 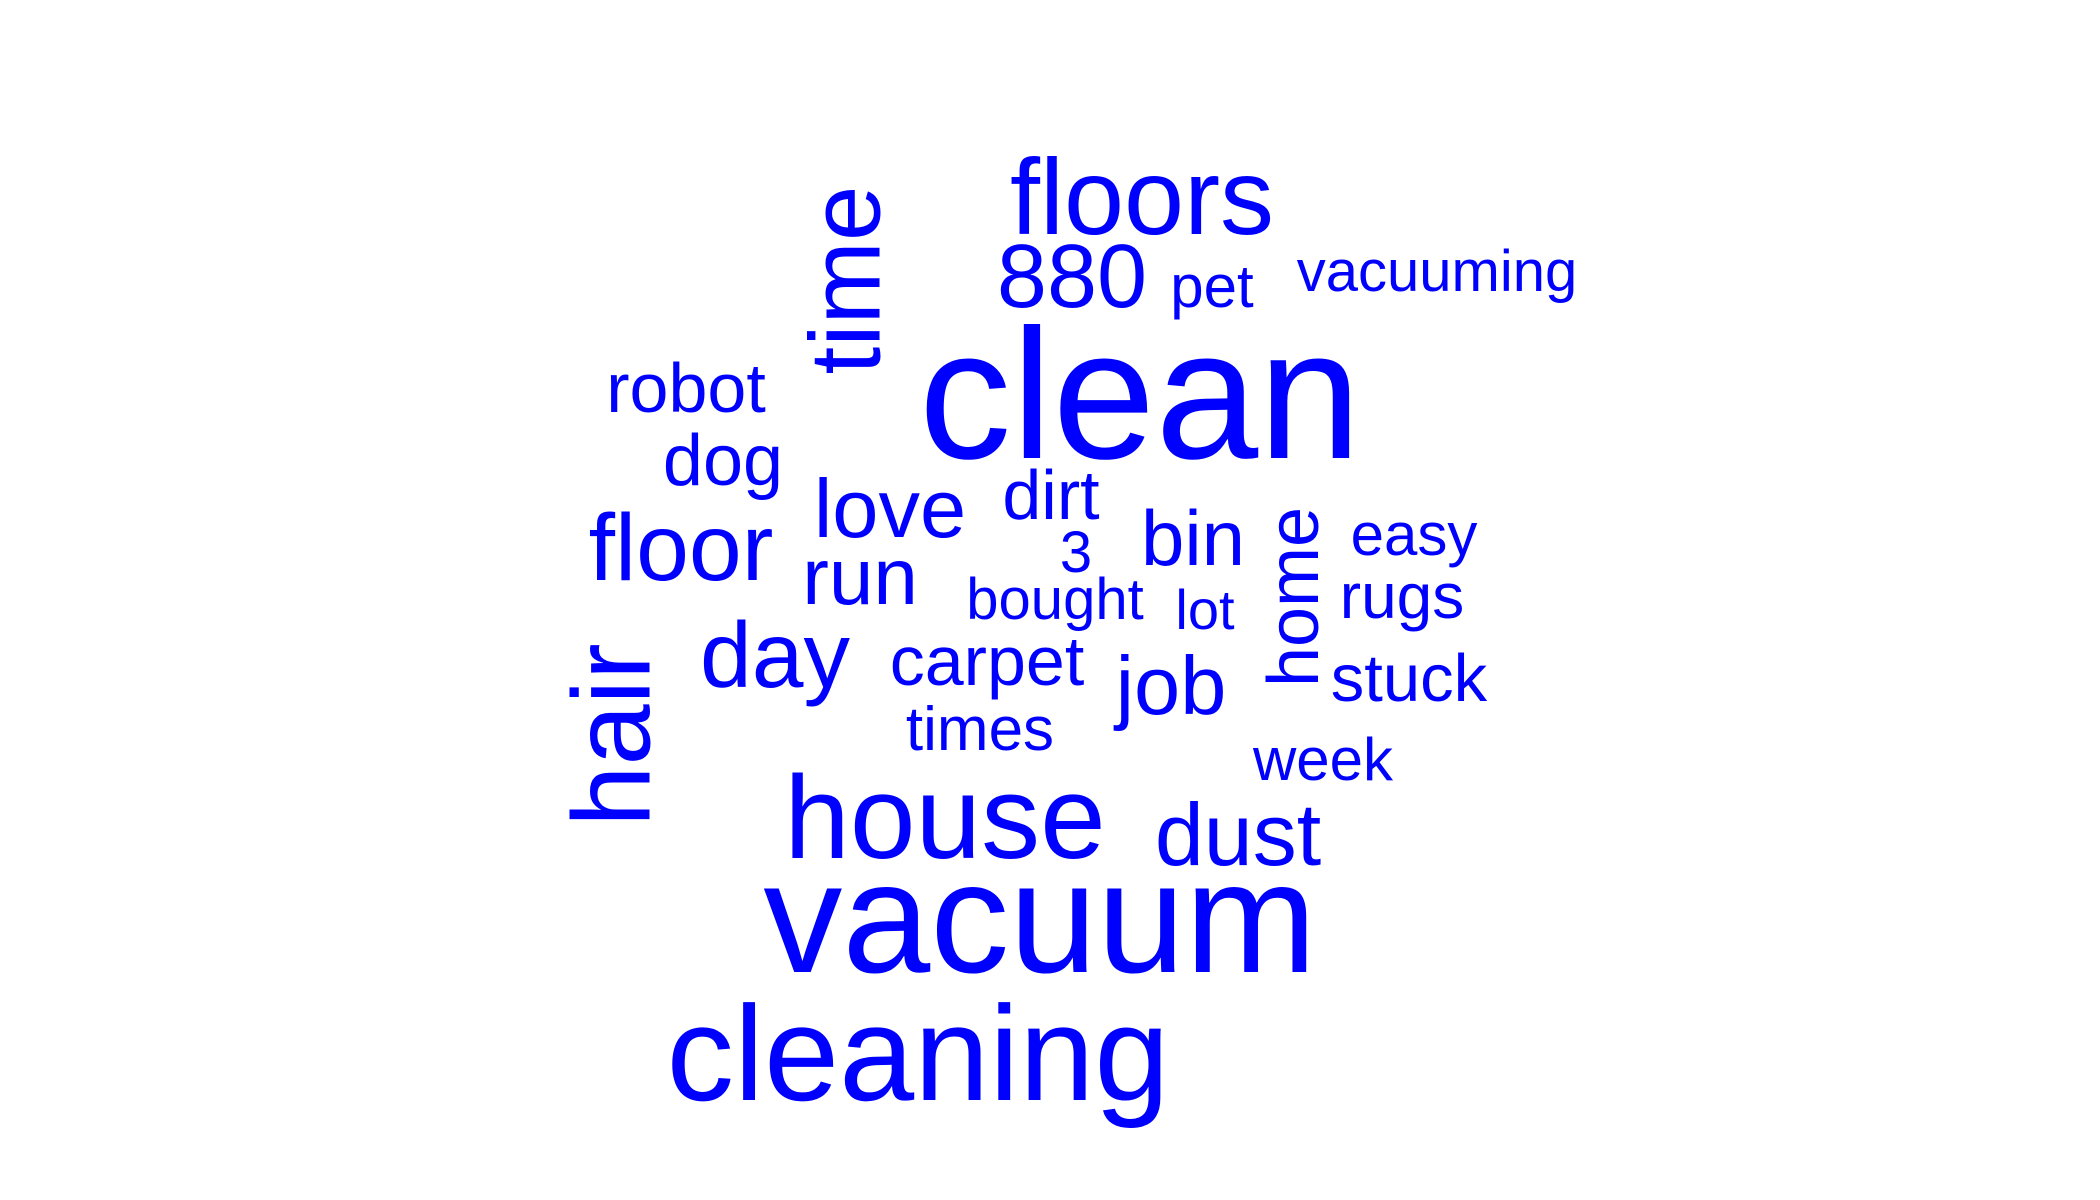 I want to click on word-floor: floor, so click(x=681, y=547).